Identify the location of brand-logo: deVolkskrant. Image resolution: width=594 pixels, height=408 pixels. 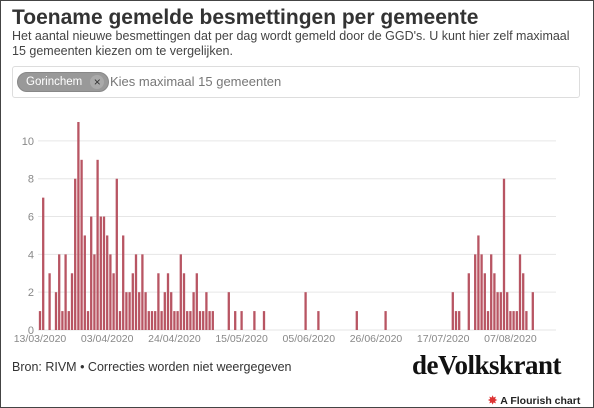
(487, 365).